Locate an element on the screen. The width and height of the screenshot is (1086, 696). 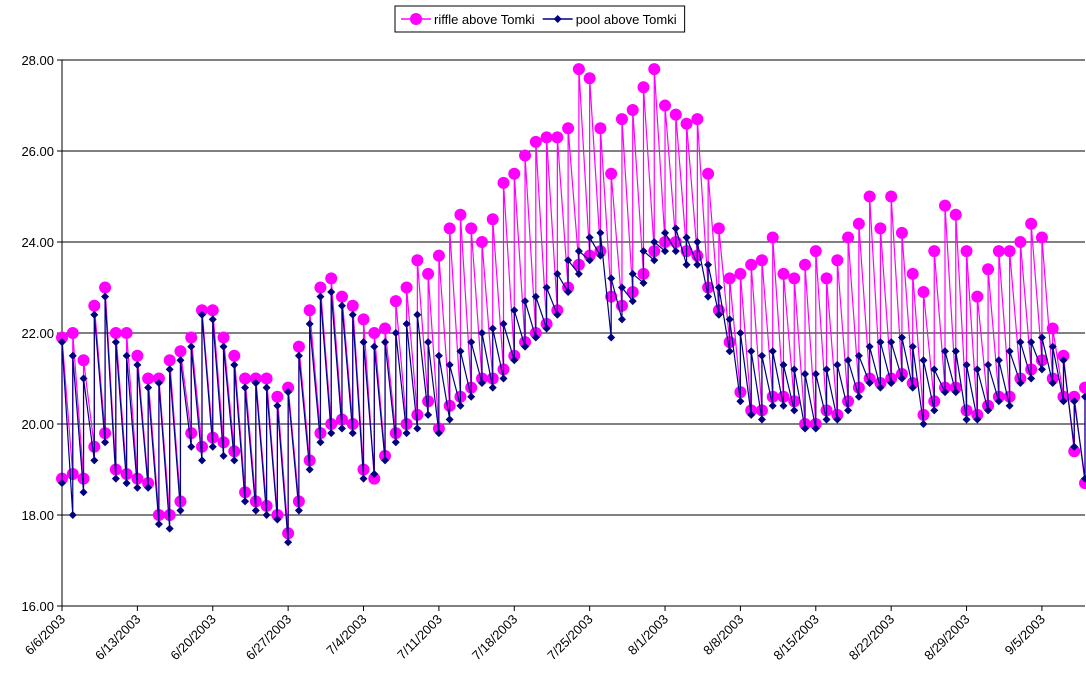
y-tick-label: 22.00 is located at coordinates (37, 333).